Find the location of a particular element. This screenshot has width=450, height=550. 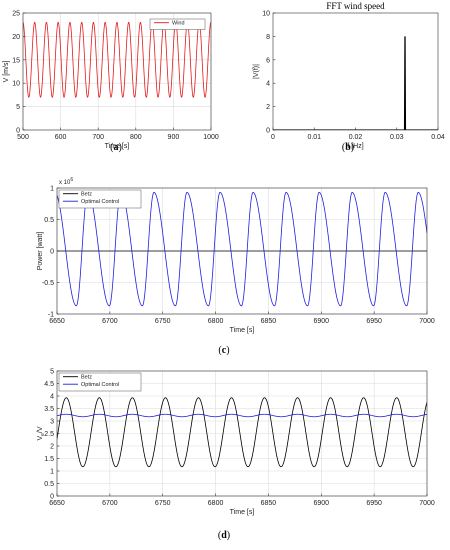

y-tick-label: 15 is located at coordinates (16, 60).